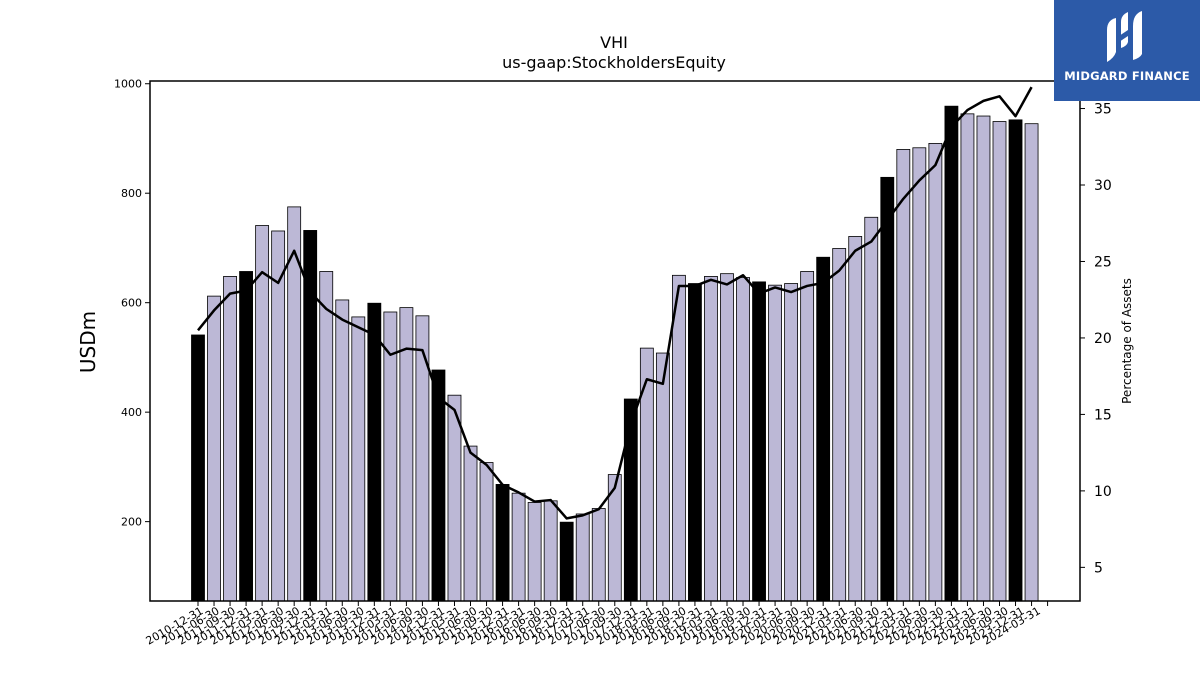 This screenshot has height=675, width=1200. What do you see at coordinates (1124, 36) in the screenshot?
I see `midgard-logo-icon` at bounding box center [1124, 36].